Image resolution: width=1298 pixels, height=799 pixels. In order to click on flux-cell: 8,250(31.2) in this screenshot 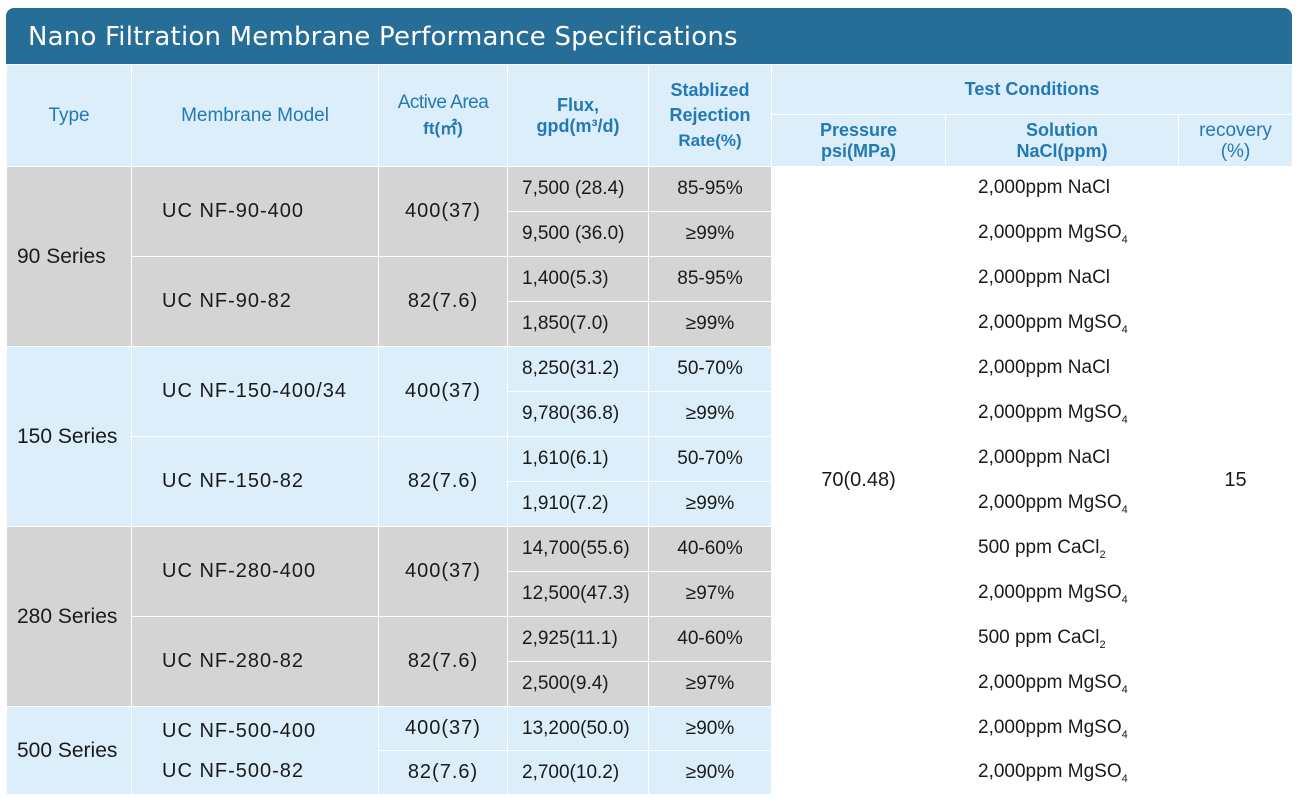, I will do `click(578, 369)`.